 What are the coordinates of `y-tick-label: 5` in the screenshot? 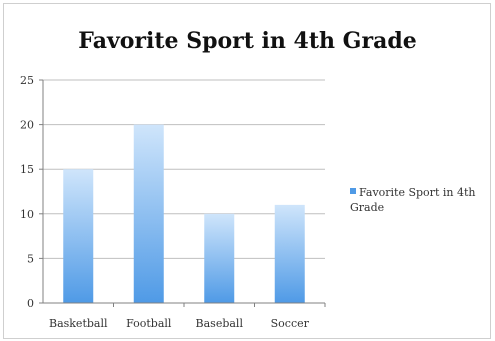 It's located at (30, 258).